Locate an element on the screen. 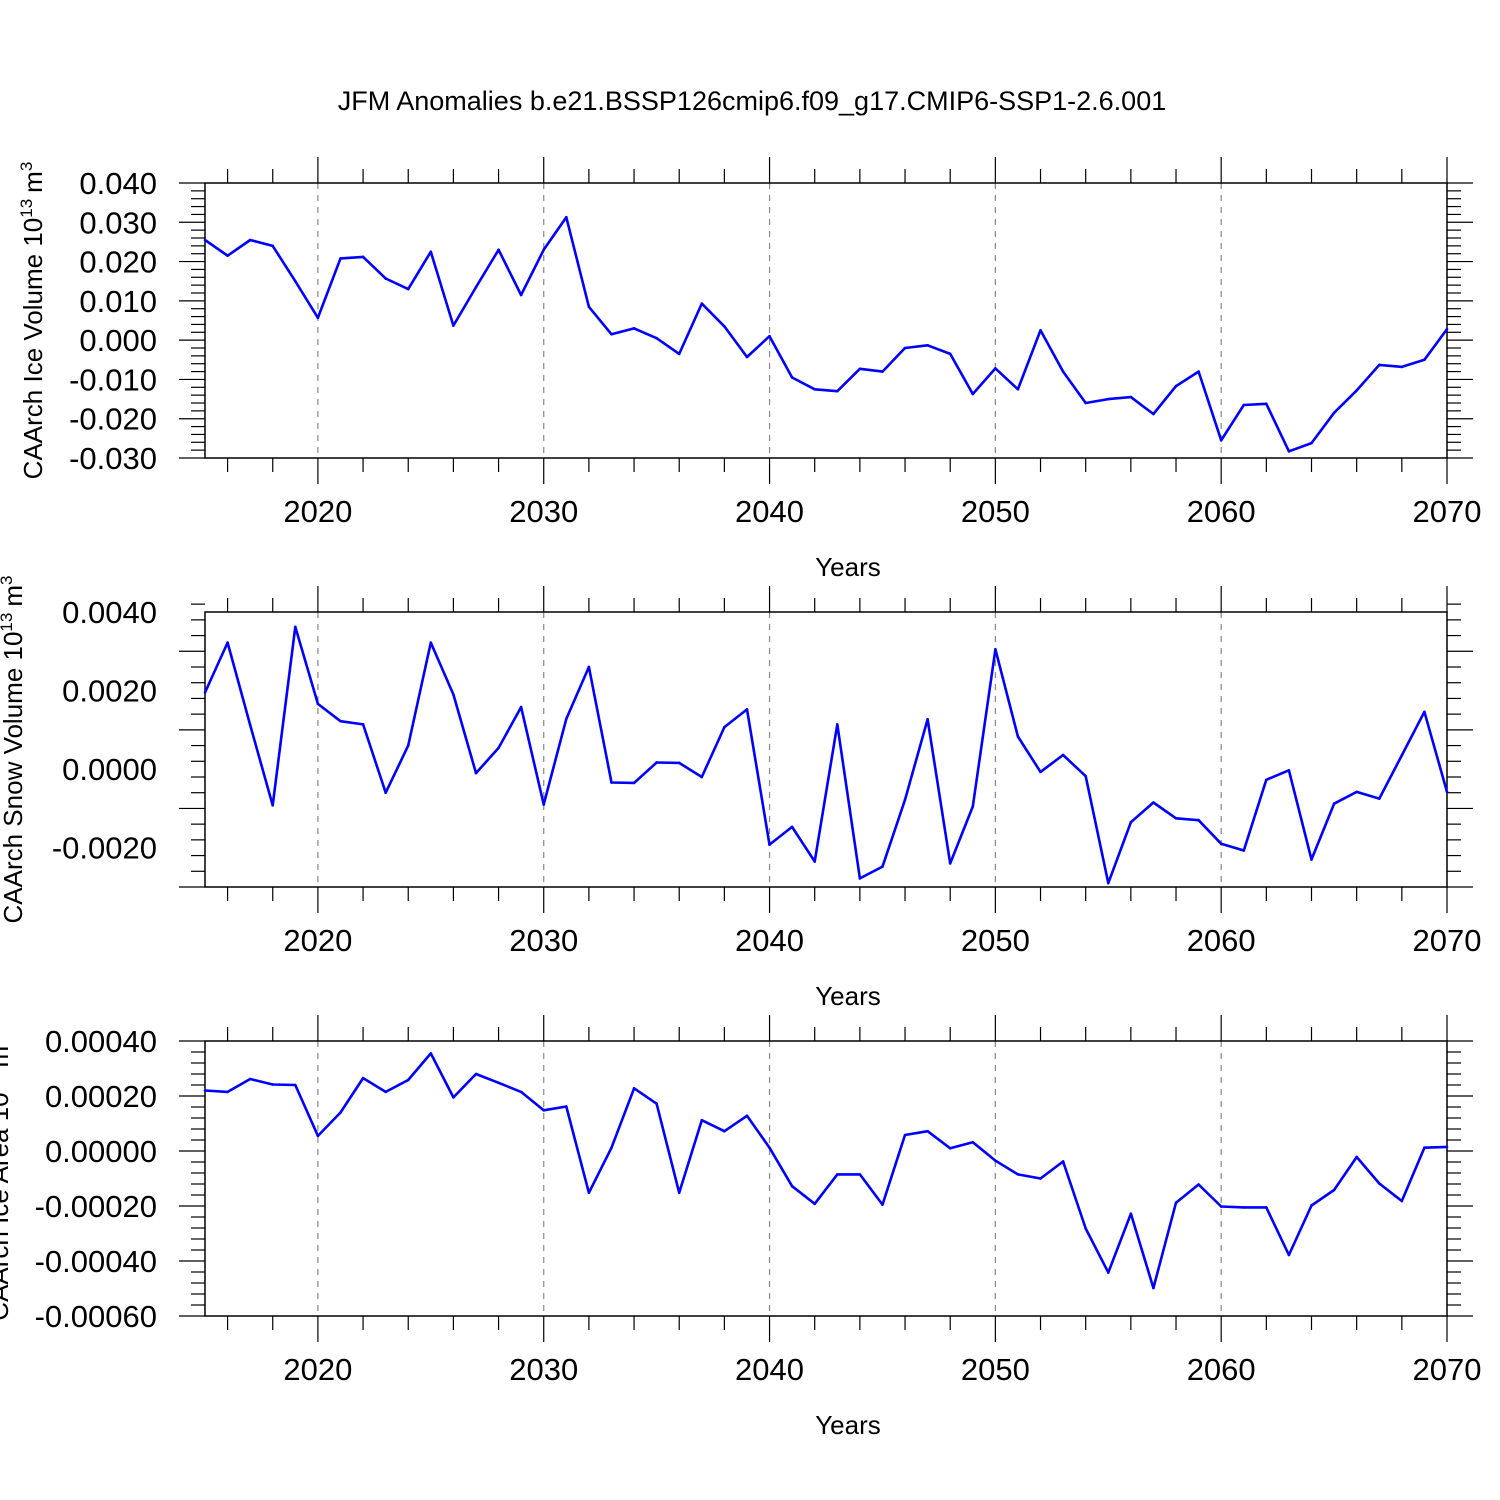  y-axis-title-exponent: 13 is located at coordinates (8, 622).